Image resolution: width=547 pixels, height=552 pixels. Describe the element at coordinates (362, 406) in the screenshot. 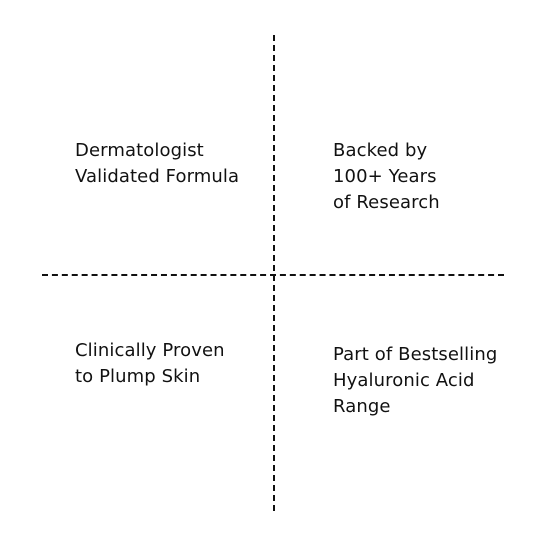

I see `feature-text-line: Range` at that location.